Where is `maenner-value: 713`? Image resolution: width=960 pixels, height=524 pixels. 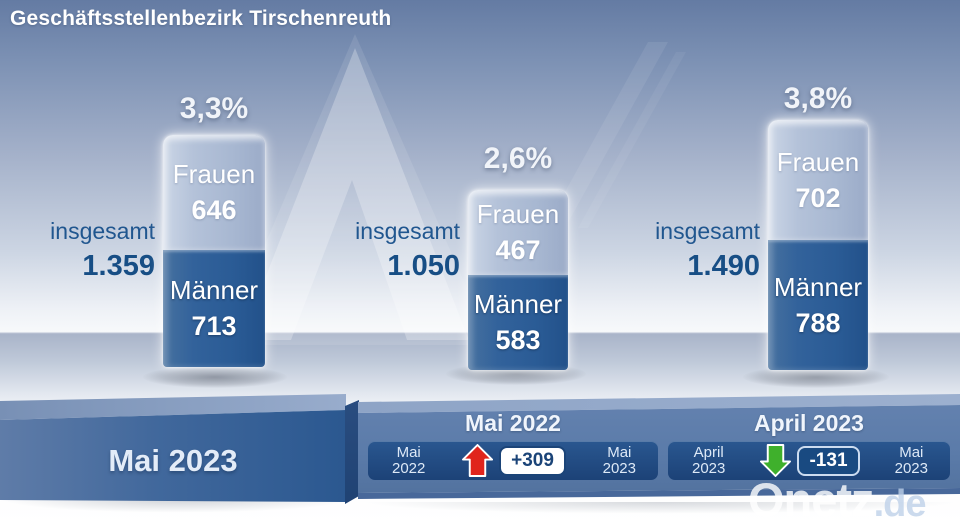
maenner-value: 713 is located at coordinates (214, 326).